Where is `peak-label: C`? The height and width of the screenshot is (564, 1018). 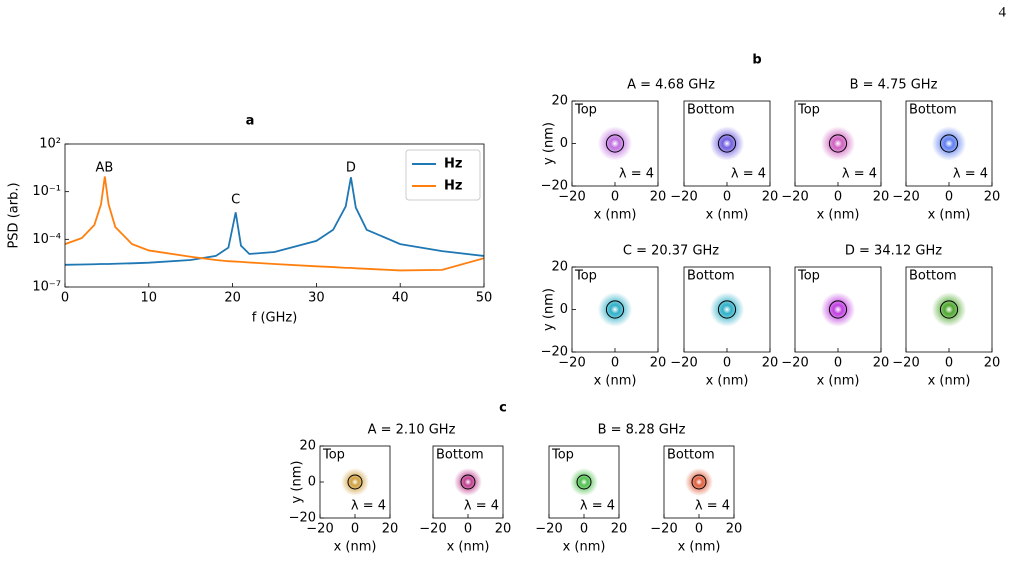 peak-label: C is located at coordinates (235, 199).